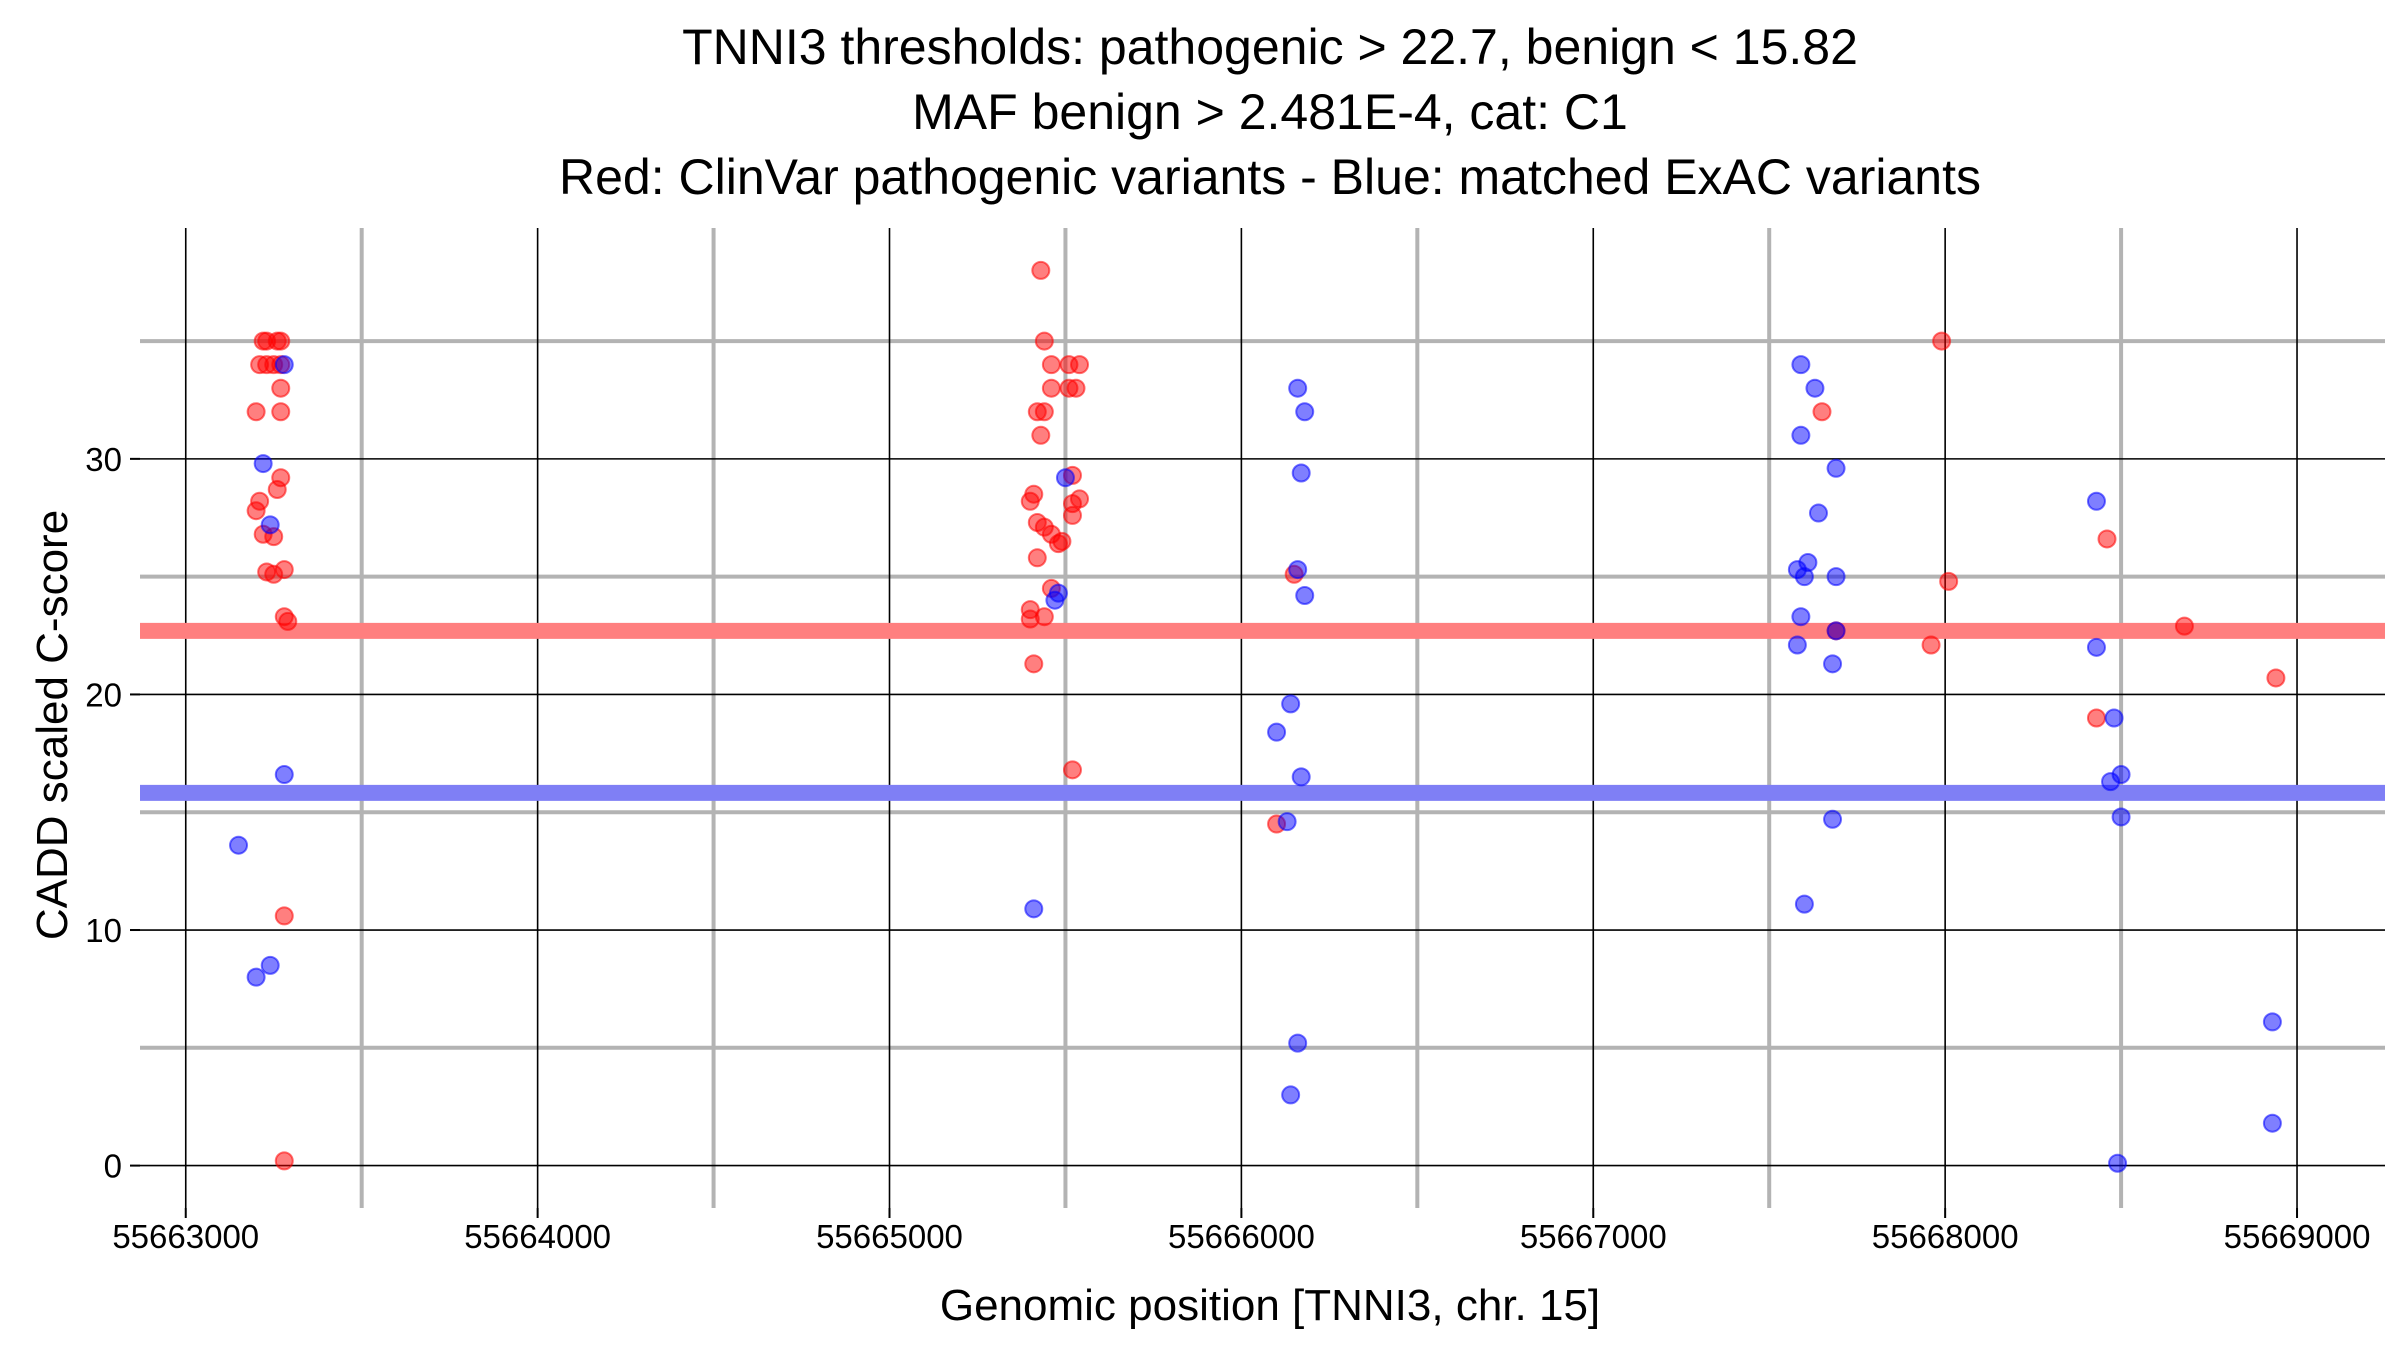 Image resolution: width=2400 pixels, height=1350 pixels. I want to click on y-tick-label: 30, so click(103, 459).